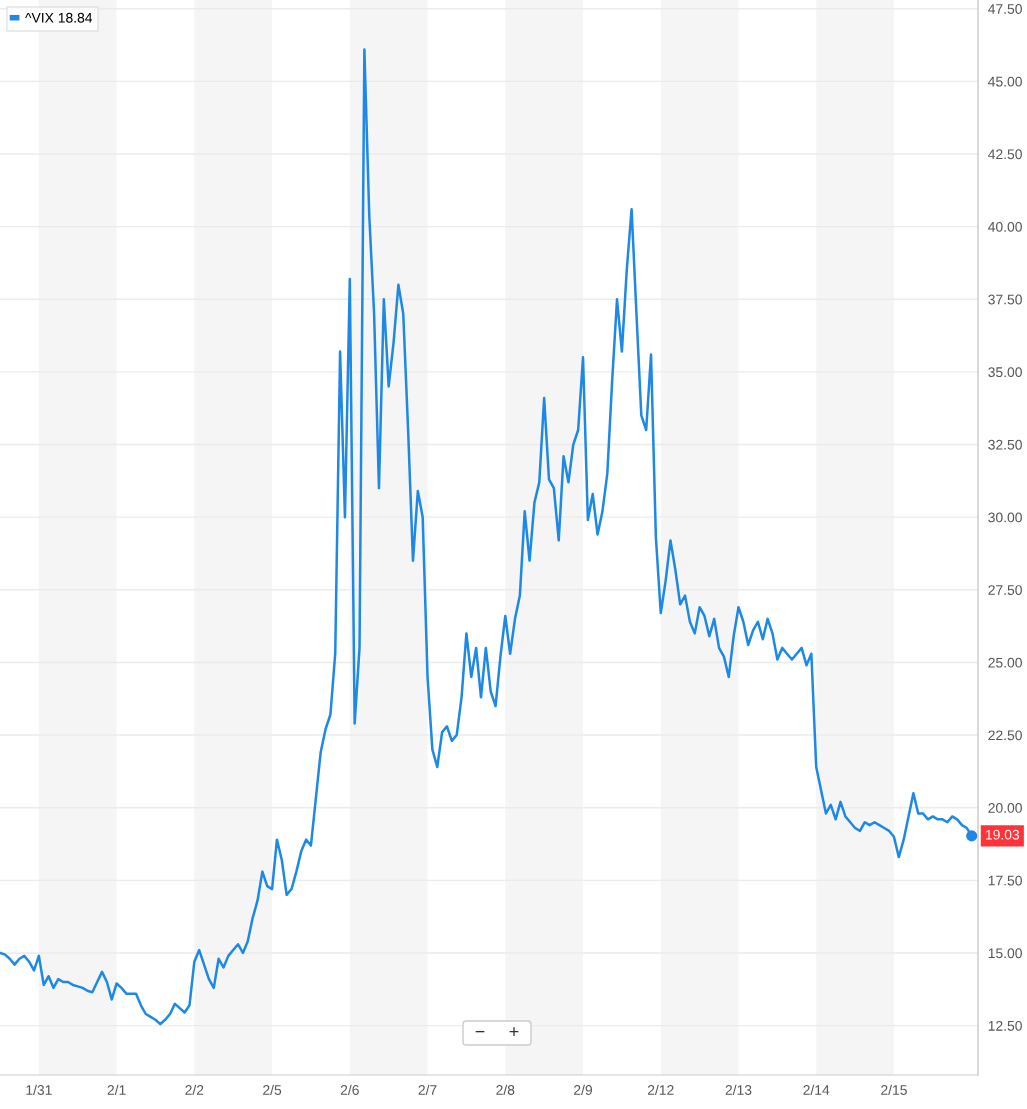 This screenshot has height=1109, width=1027. What do you see at coordinates (1005, 590) in the screenshot?
I see `y-tick-label: 27.50` at bounding box center [1005, 590].